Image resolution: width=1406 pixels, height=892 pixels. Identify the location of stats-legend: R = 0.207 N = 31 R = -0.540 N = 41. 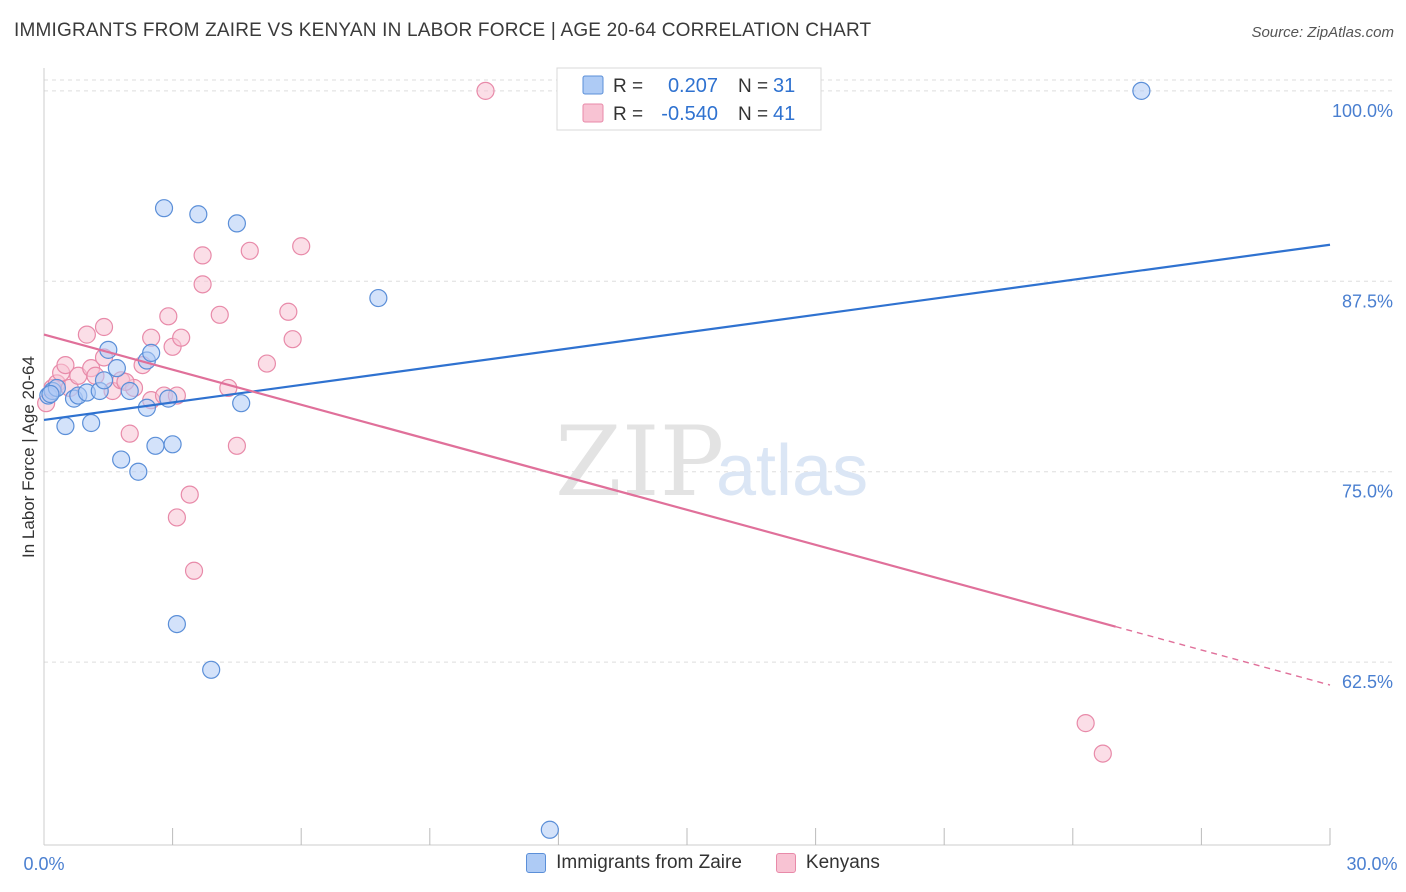
(689, 99).